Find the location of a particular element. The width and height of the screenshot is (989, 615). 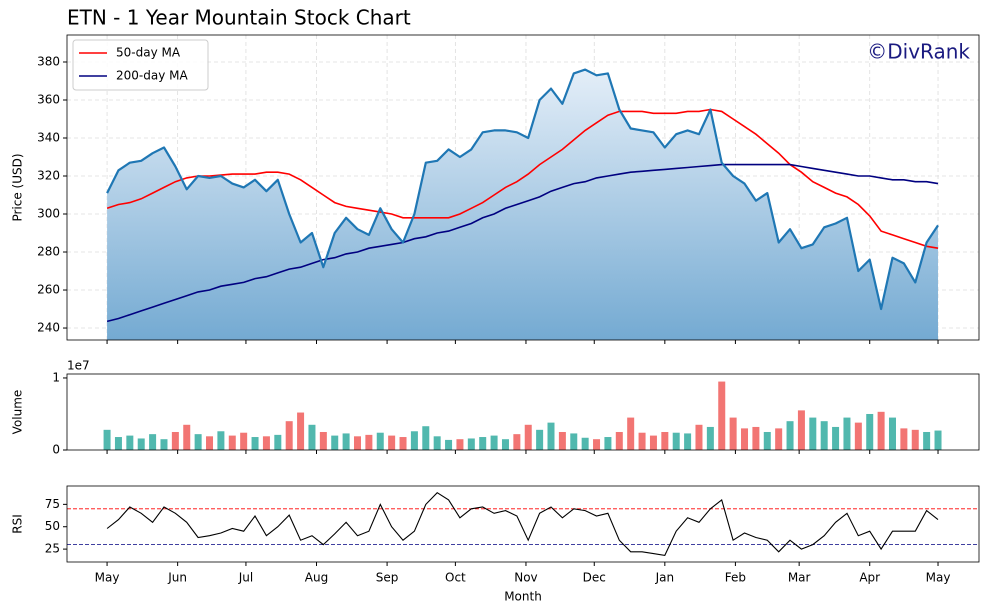

x-tick-label: Nov is located at coordinates (525, 578).